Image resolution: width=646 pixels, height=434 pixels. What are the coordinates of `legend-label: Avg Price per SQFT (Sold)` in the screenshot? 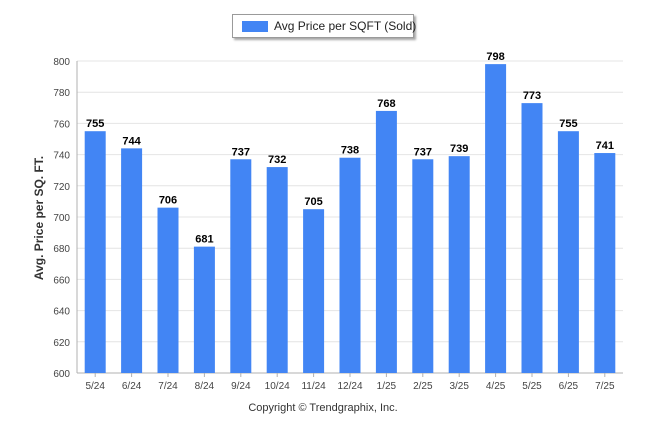 It's located at (345, 26).